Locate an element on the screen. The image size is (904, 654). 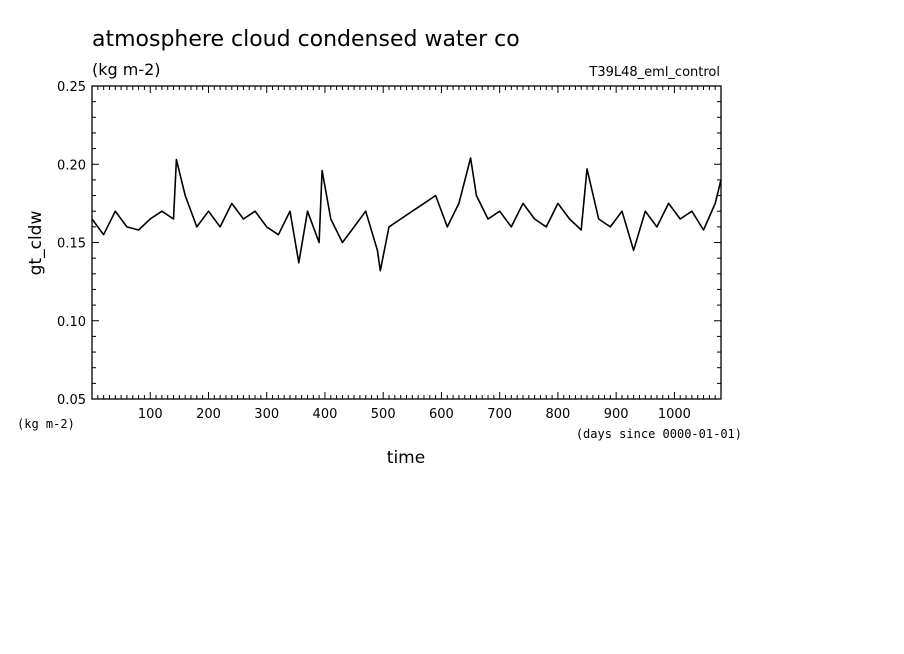
y-tick-label: 0.10 is located at coordinates (71, 322).